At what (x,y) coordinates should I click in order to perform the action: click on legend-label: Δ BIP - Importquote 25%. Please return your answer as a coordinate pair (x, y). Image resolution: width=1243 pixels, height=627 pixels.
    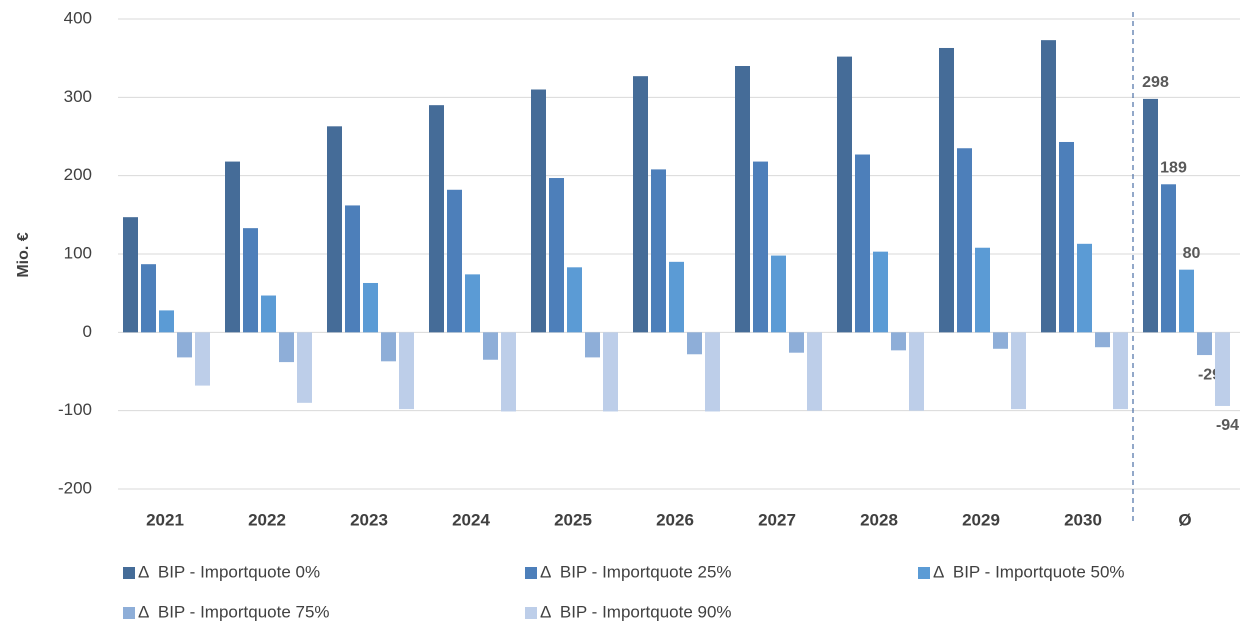
    Looking at the image, I should click on (636, 571).